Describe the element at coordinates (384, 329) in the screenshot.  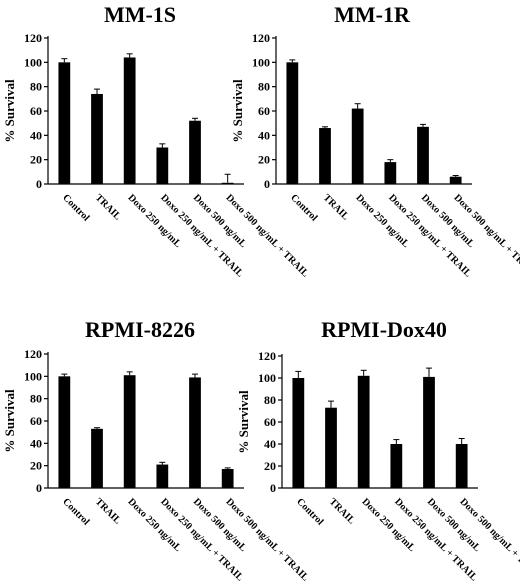
I see `chart-title: RPMI-Dox40` at that location.